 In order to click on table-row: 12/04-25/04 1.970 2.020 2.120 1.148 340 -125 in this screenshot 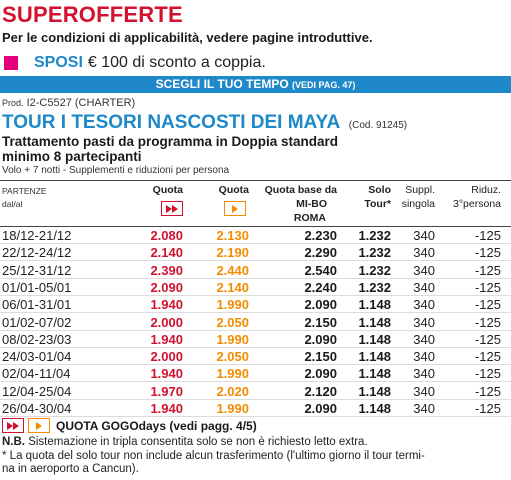, I will do `click(255, 391)`.